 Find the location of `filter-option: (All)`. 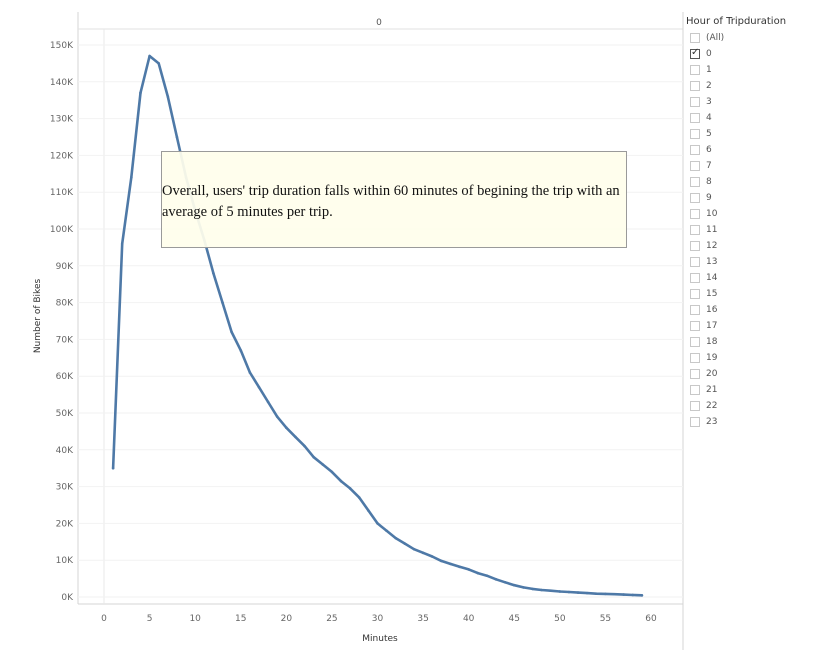

filter-option: (All) is located at coordinates (746, 38).